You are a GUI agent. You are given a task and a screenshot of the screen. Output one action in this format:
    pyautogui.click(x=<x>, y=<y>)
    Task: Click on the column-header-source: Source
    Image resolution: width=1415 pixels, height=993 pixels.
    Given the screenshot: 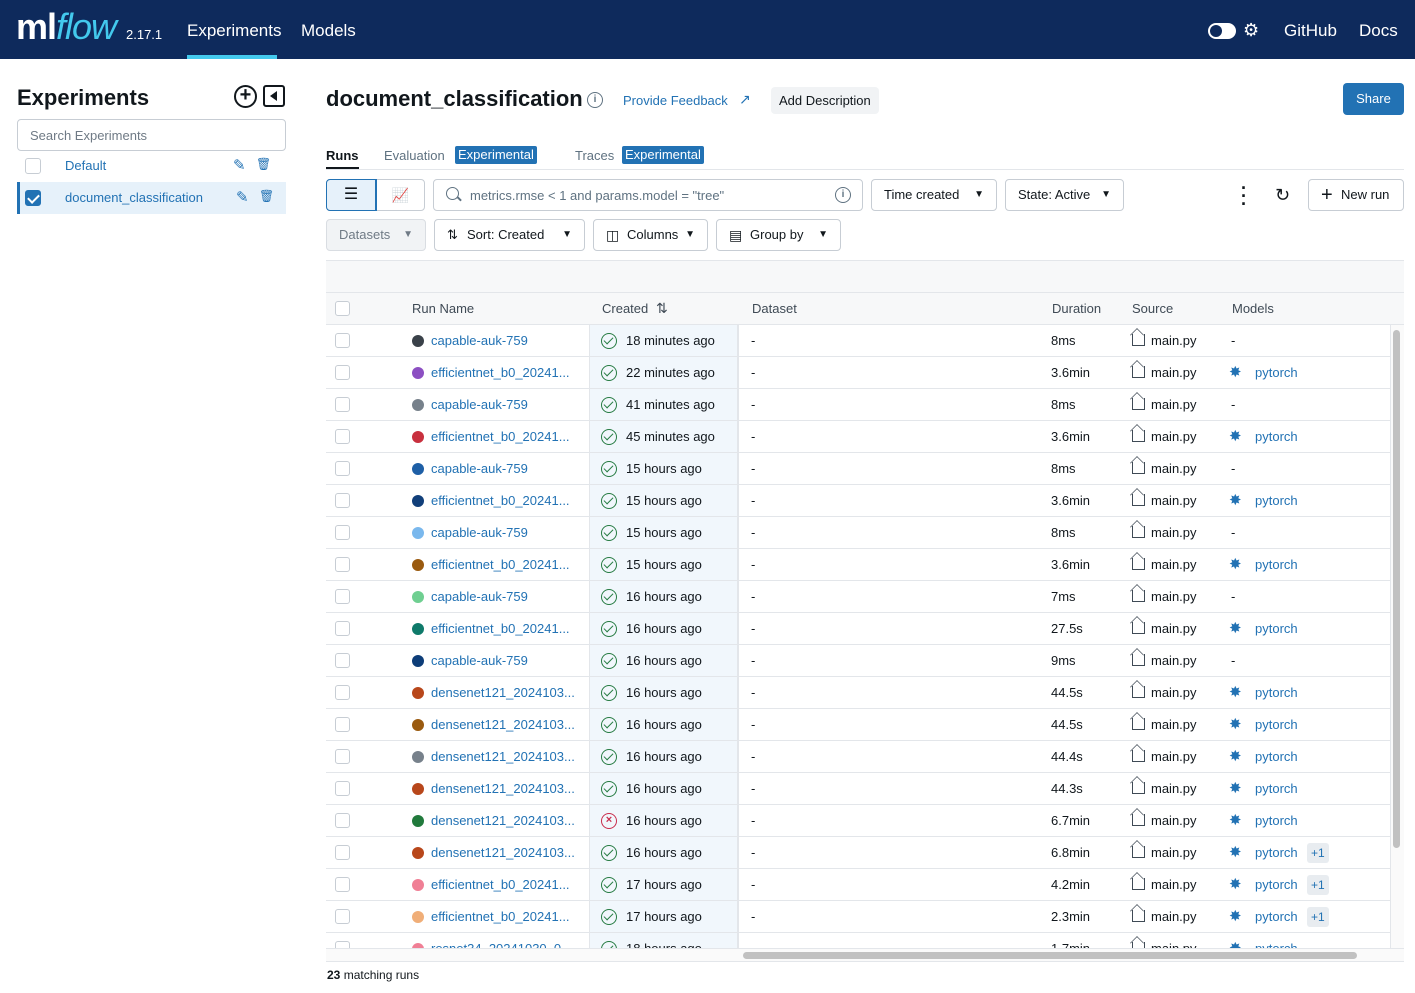 What is the action you would take?
    pyautogui.click(x=1153, y=308)
    